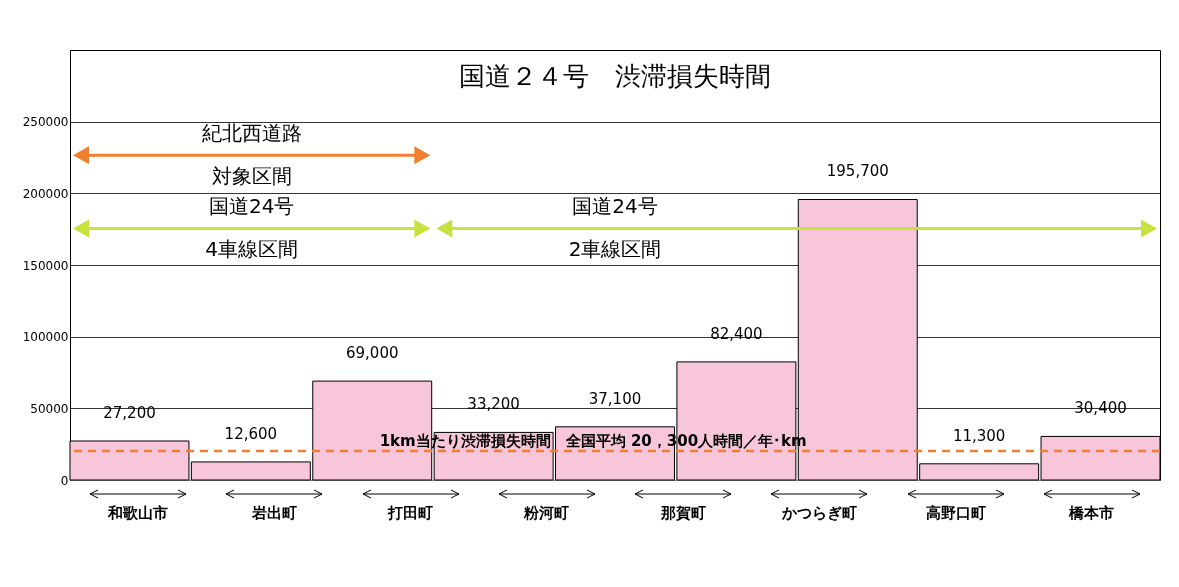 This screenshot has height=587, width=1179. I want to click on text: 橋本市, so click(1092, 513).